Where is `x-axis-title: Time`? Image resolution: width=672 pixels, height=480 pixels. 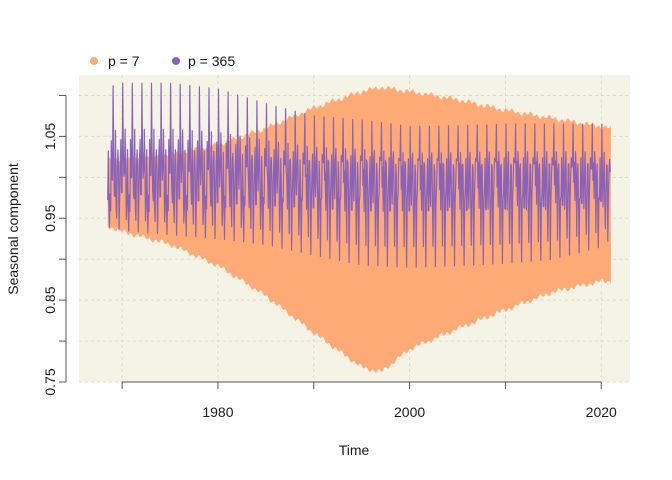
x-axis-title: Time is located at coordinates (354, 450).